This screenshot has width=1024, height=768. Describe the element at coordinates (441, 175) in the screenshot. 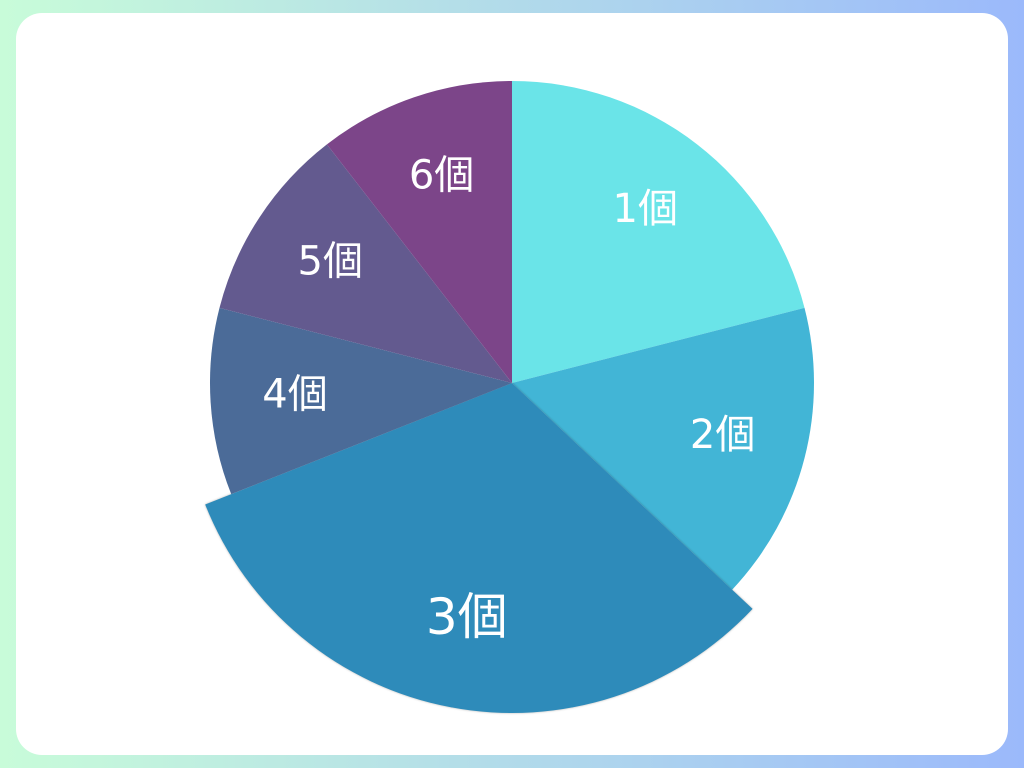

I see `slice-label-6: 6個` at that location.